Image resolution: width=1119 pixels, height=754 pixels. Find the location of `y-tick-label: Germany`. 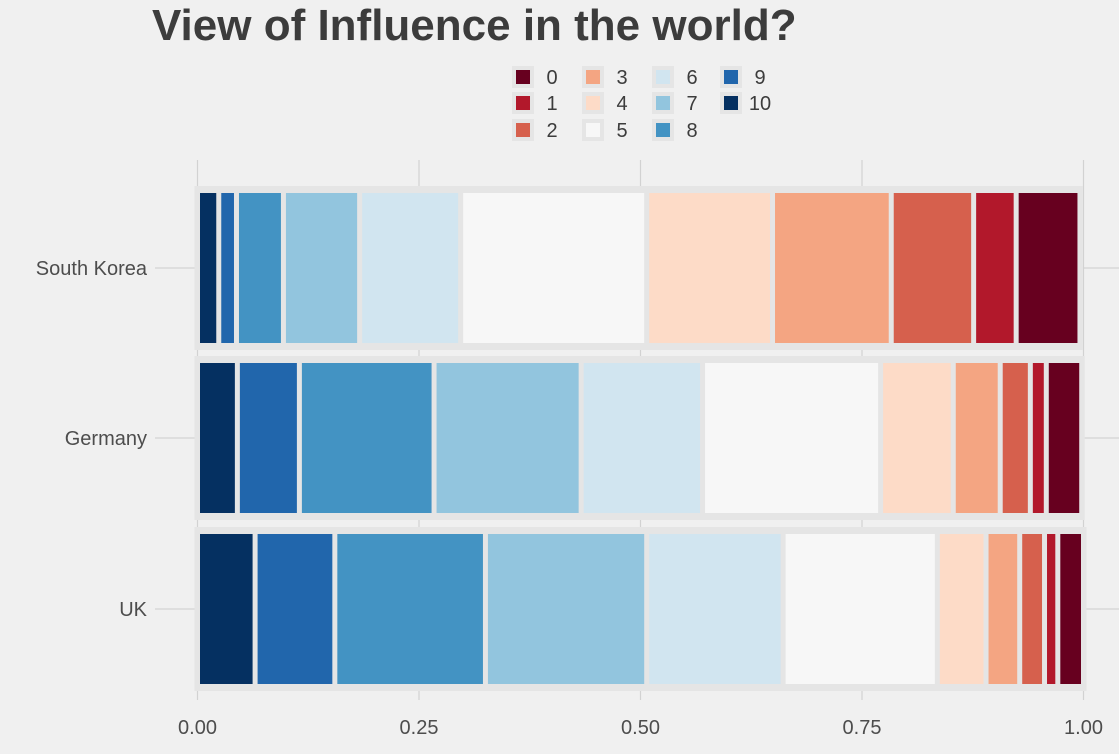

y-tick-label: Germany is located at coordinates (106, 439).